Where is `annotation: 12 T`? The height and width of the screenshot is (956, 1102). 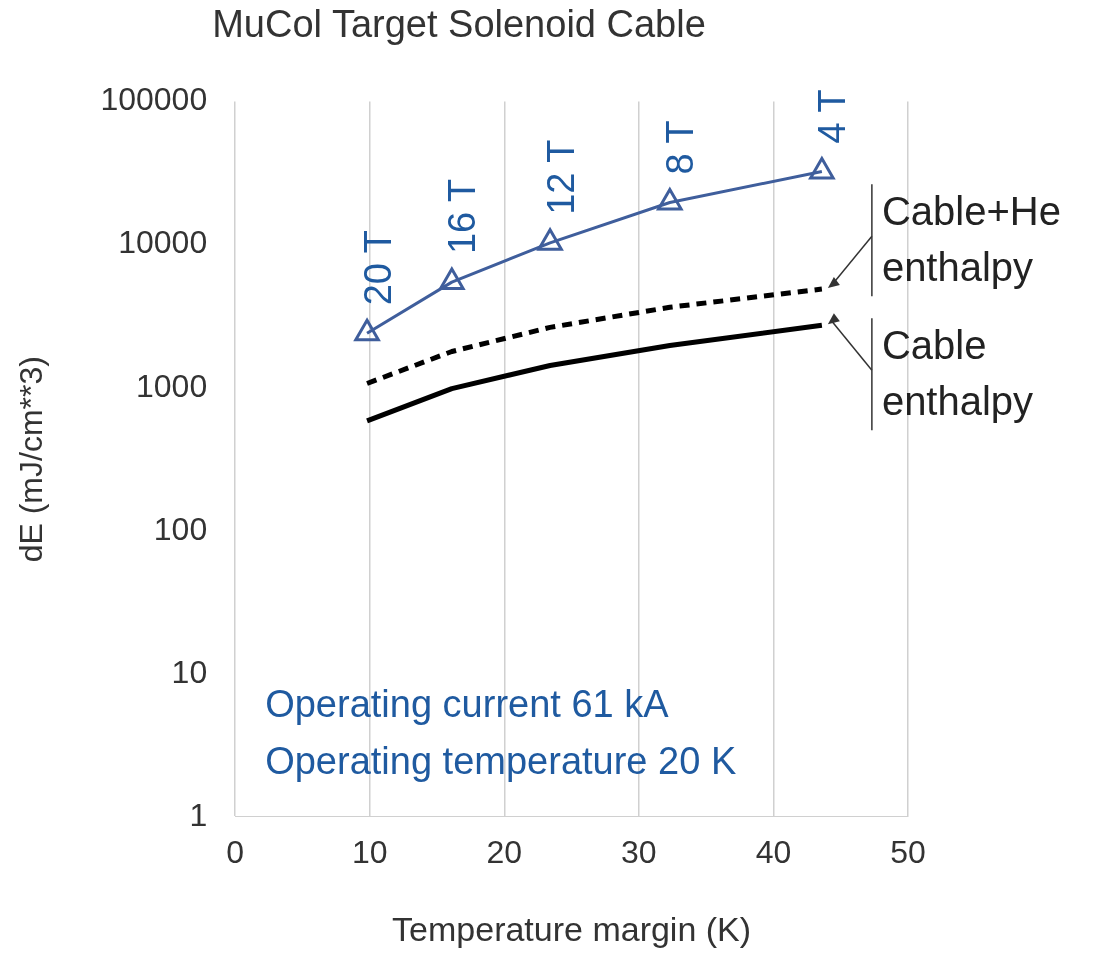
annotation: 12 T is located at coordinates (560, 177).